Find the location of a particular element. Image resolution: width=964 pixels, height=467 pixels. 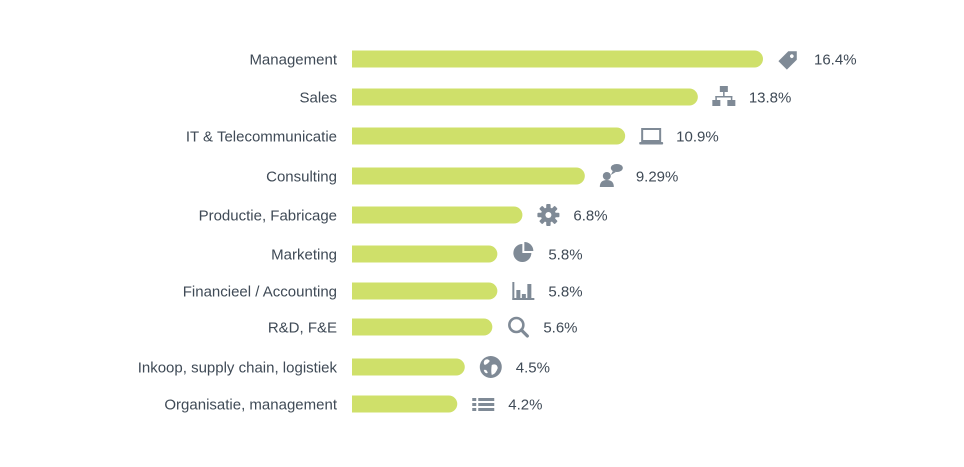

bar-chart-icon is located at coordinates (523, 291).